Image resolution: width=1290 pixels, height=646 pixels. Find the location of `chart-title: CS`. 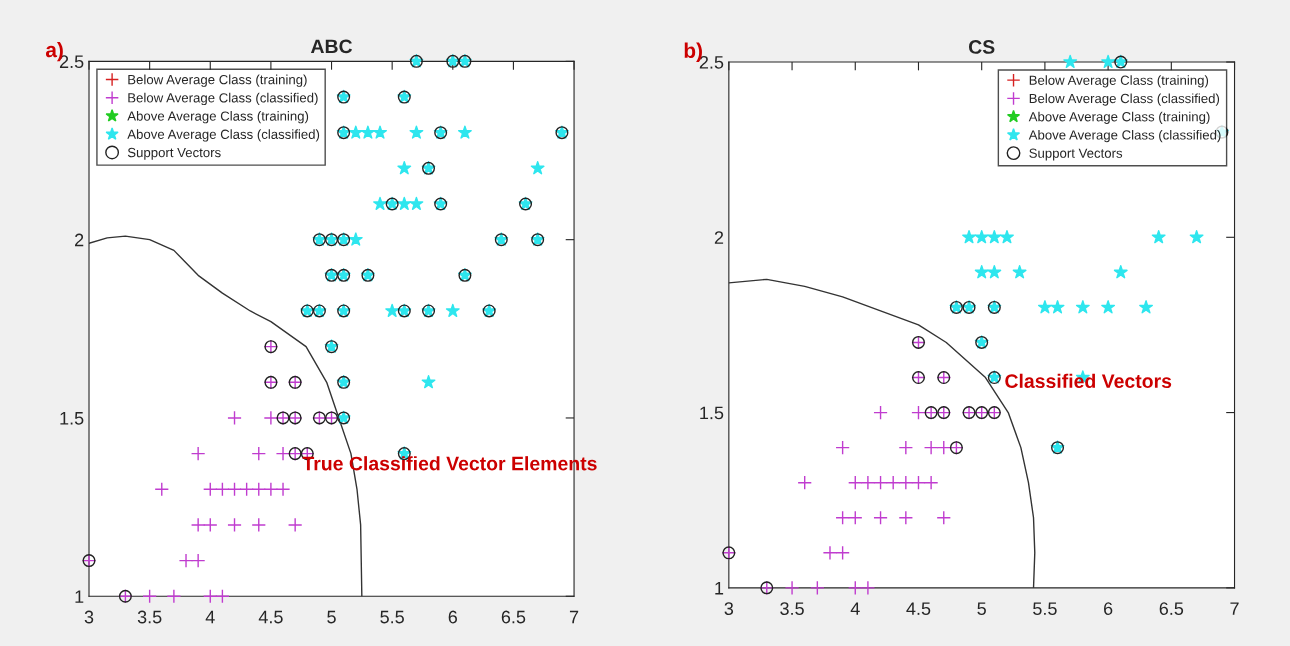

chart-title: CS is located at coordinates (981, 47).